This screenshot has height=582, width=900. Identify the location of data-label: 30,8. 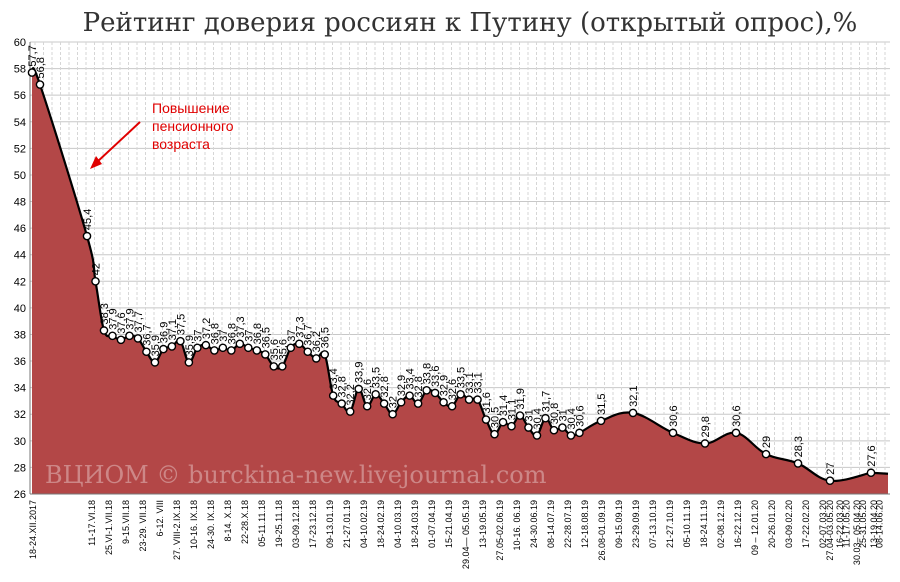
(555, 413).